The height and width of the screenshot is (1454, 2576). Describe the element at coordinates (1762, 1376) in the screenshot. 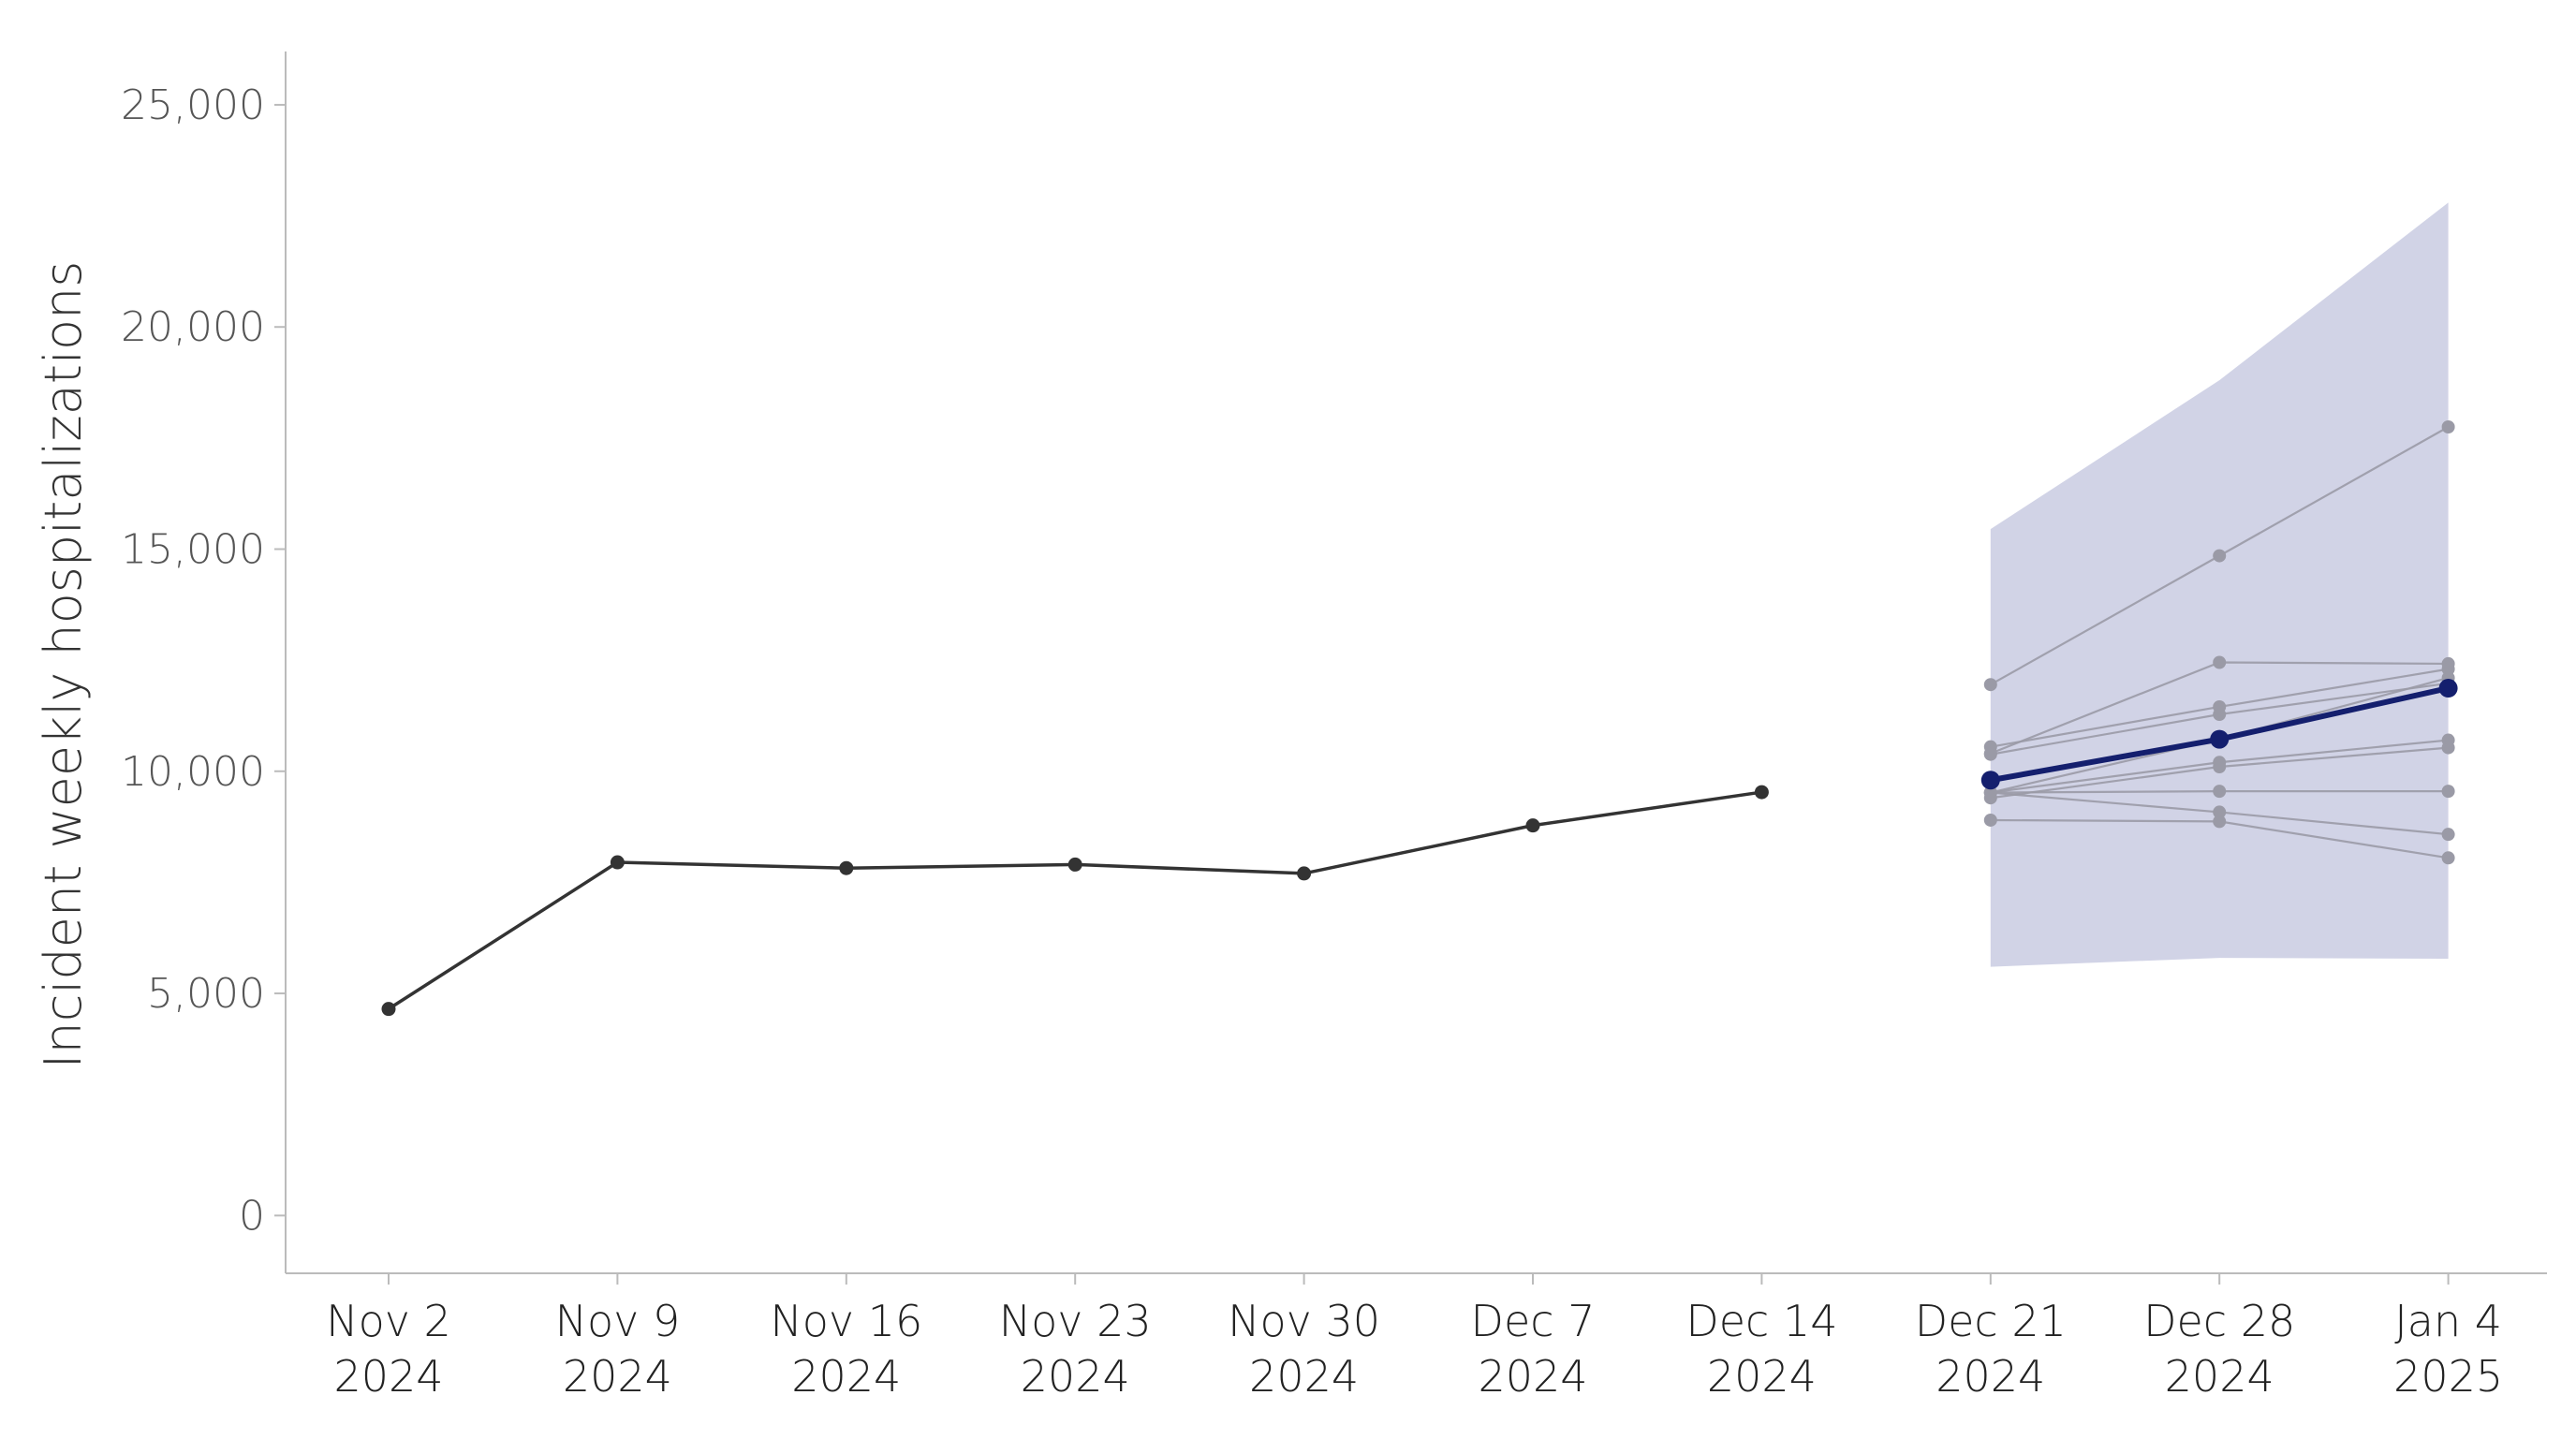

I see `x-tick-label-7-line2: 2024` at that location.